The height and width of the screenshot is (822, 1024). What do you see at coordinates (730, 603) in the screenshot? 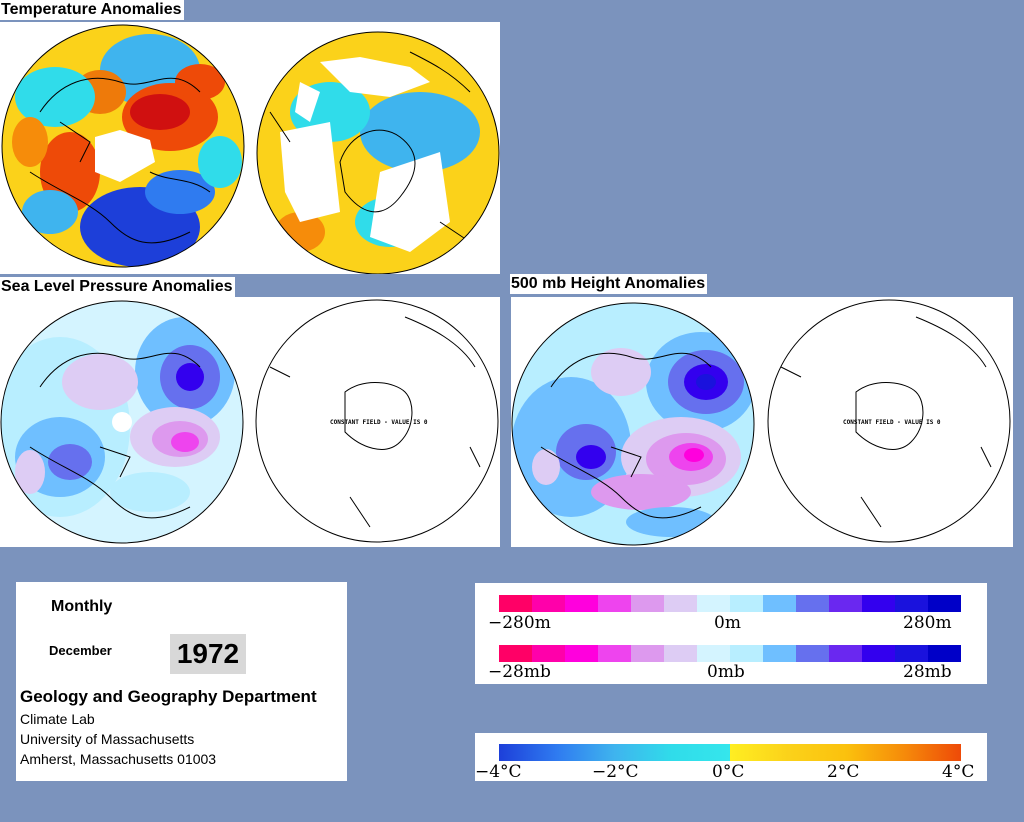
I see `height-color-bar` at bounding box center [730, 603].